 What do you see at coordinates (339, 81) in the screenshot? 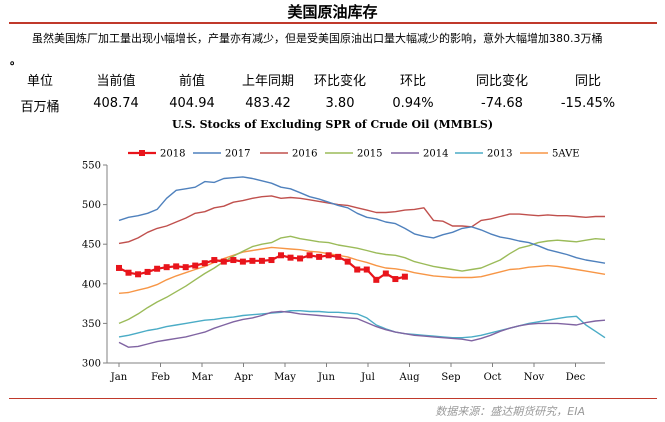
I see `header-cell: 环比变化` at bounding box center [339, 81].